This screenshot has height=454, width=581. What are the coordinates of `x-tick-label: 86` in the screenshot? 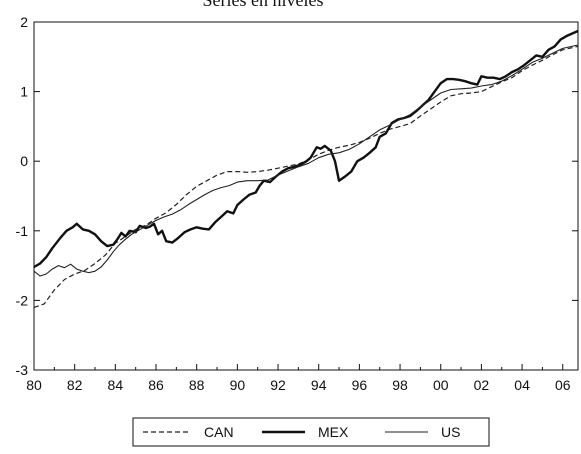 It's located at (156, 385).